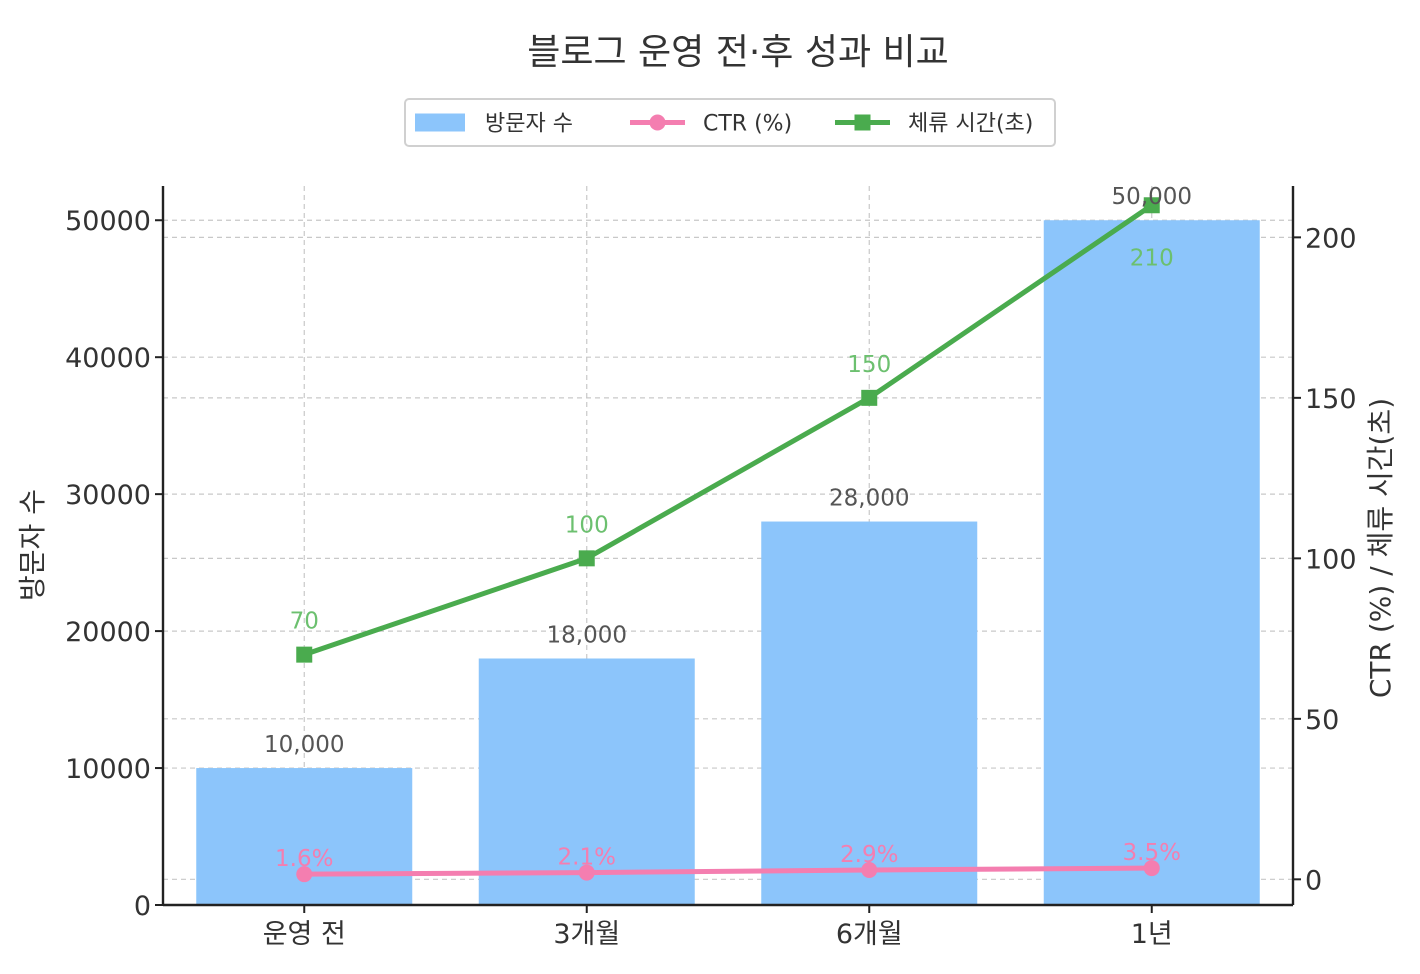  Describe the element at coordinates (970, 124) in the screenshot. I see `legend-label: 체류 시간(초)` at that location.